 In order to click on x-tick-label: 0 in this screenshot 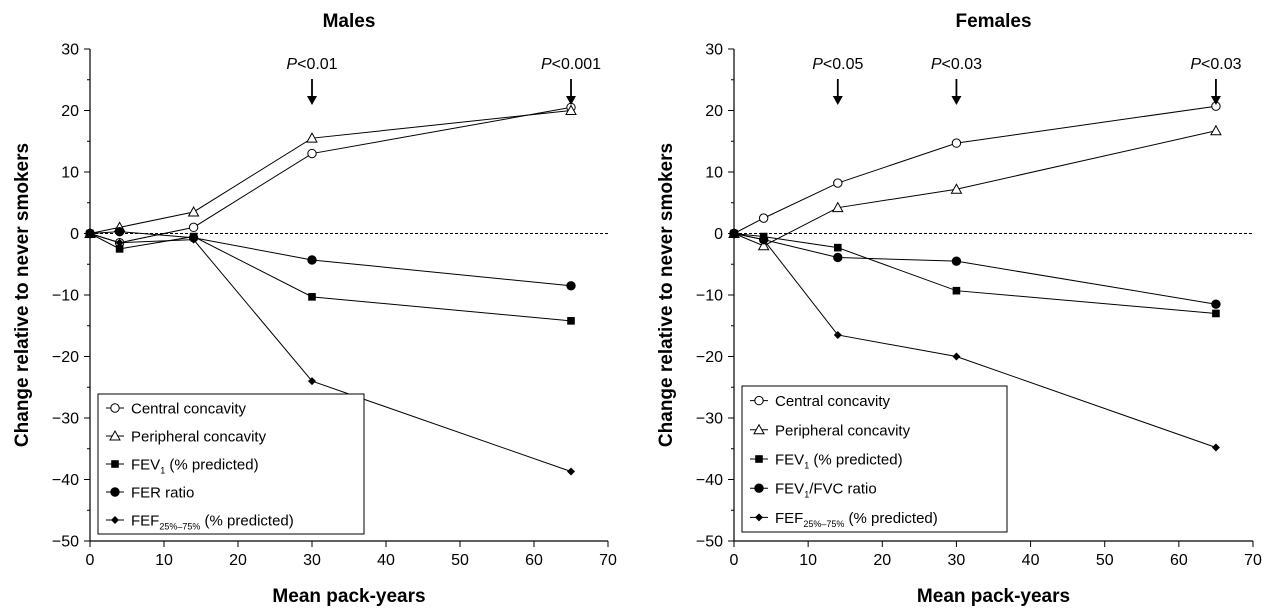, I will do `click(90, 560)`.